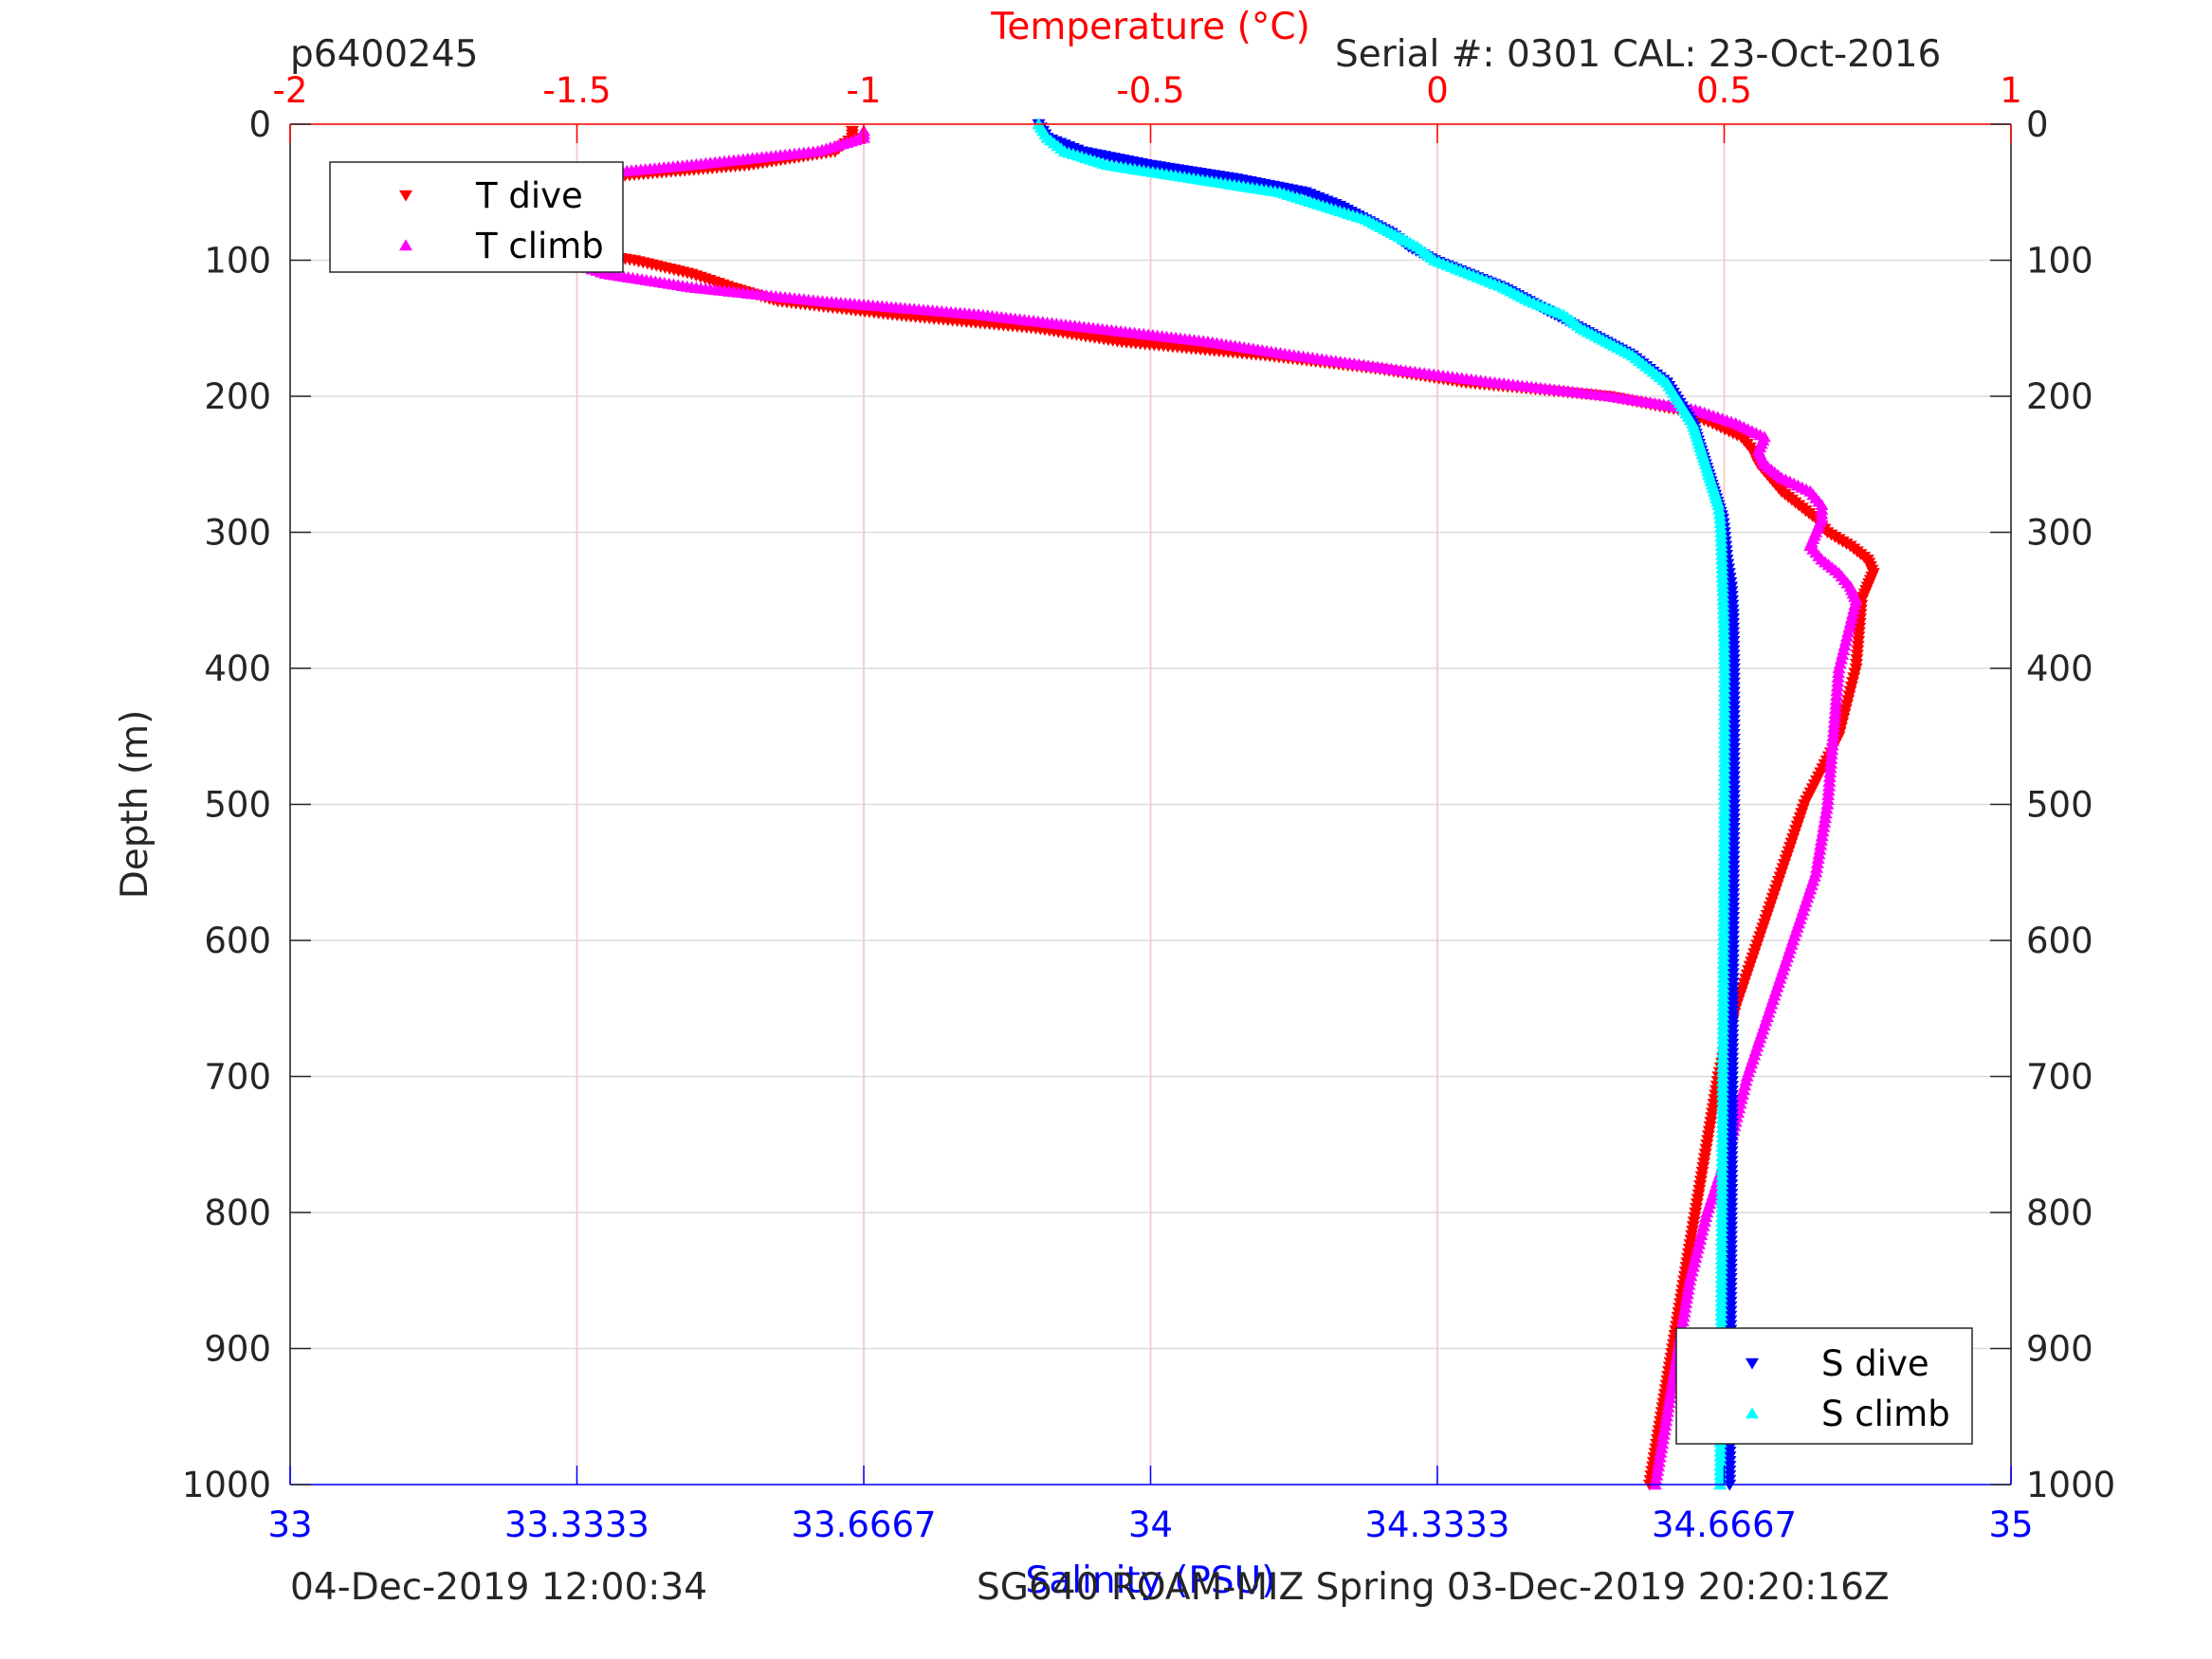 This screenshot has width=2212, height=1659. Describe the element at coordinates (2059, 396) in the screenshot. I see `depth-tick-label-right: 200` at that location.